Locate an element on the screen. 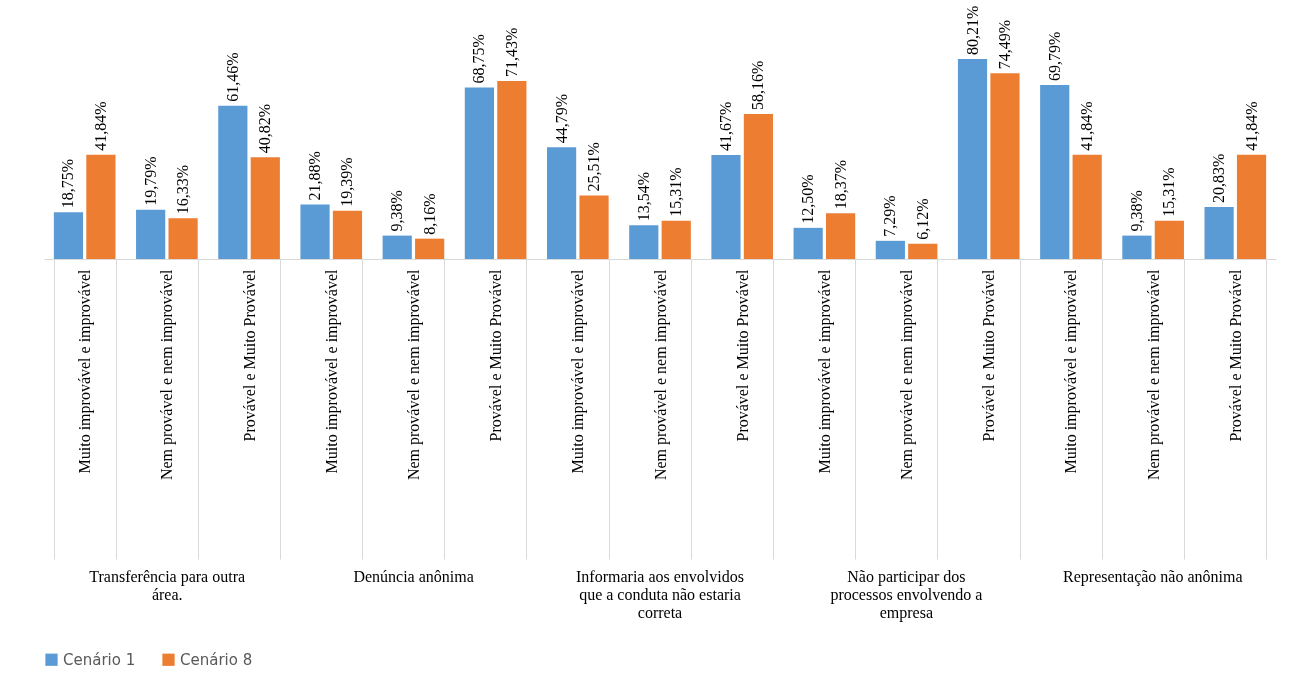  data-label: 25,51% is located at coordinates (594, 167).